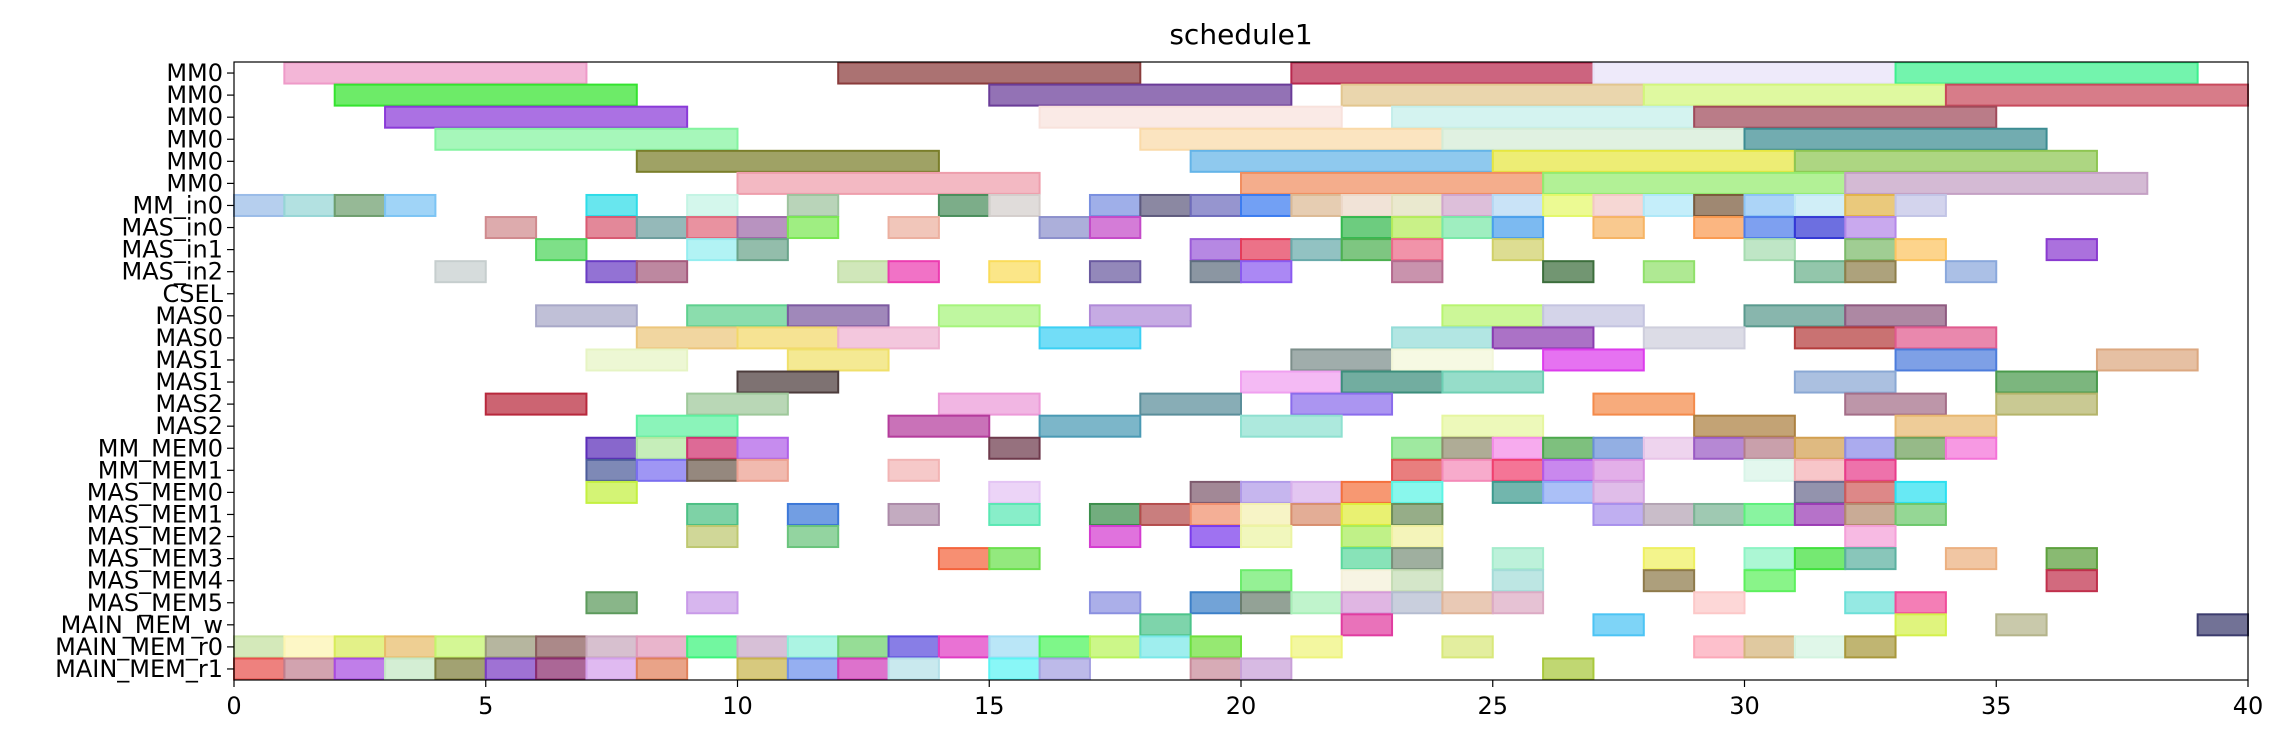  I want to click on y-tick-label: MAS_MEM1, so click(155, 514).